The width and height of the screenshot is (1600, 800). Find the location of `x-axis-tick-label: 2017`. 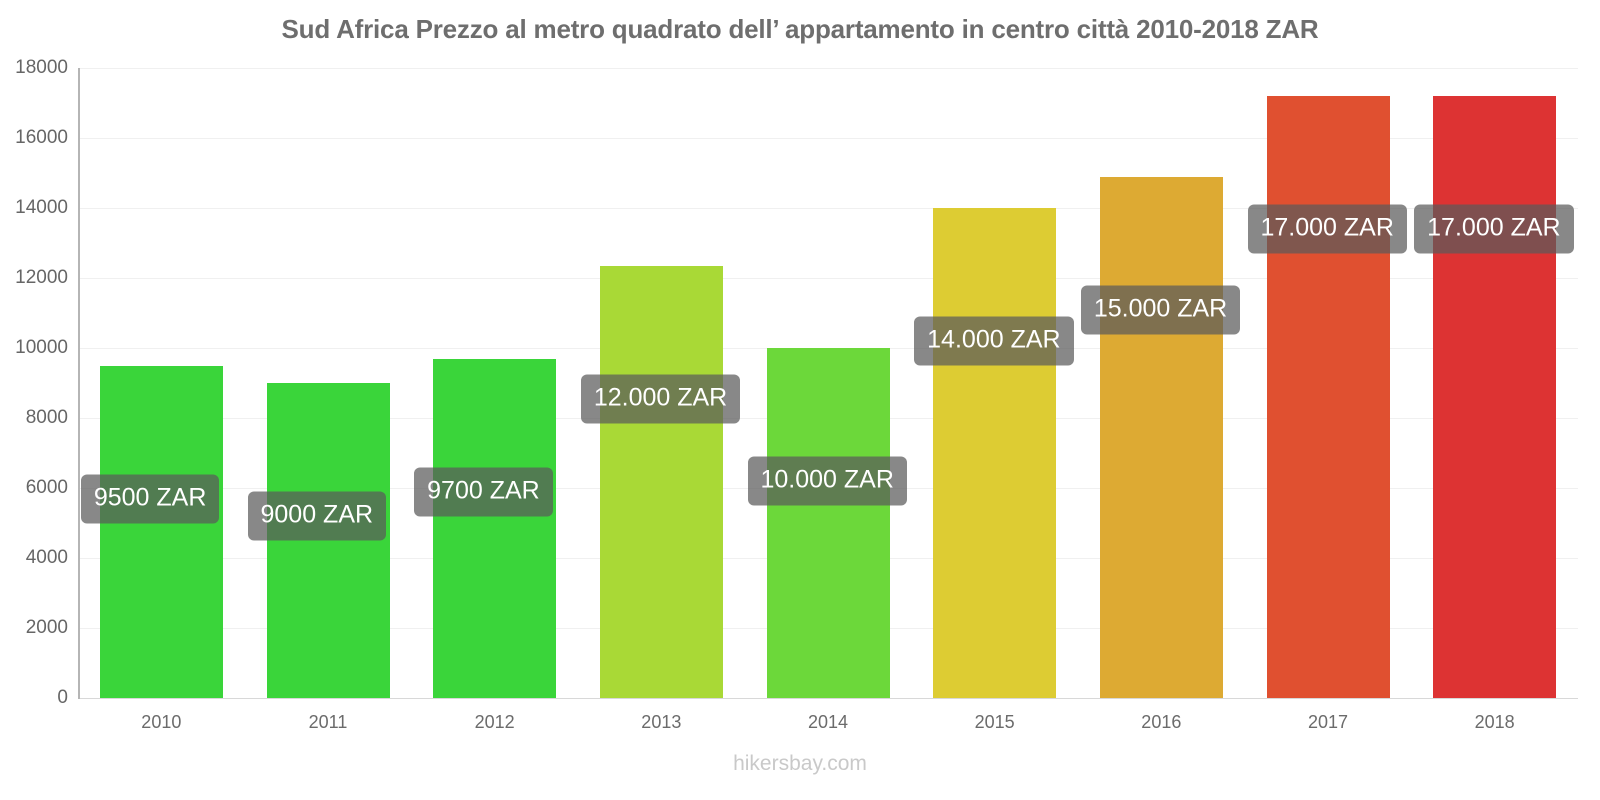

x-axis-tick-label: 2017 is located at coordinates (1328, 722).